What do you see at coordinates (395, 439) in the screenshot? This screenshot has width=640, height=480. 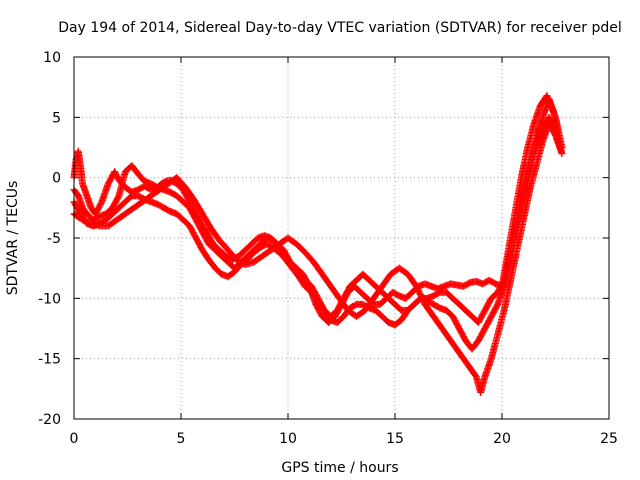 I see `x-tick-label: 15` at bounding box center [395, 439].